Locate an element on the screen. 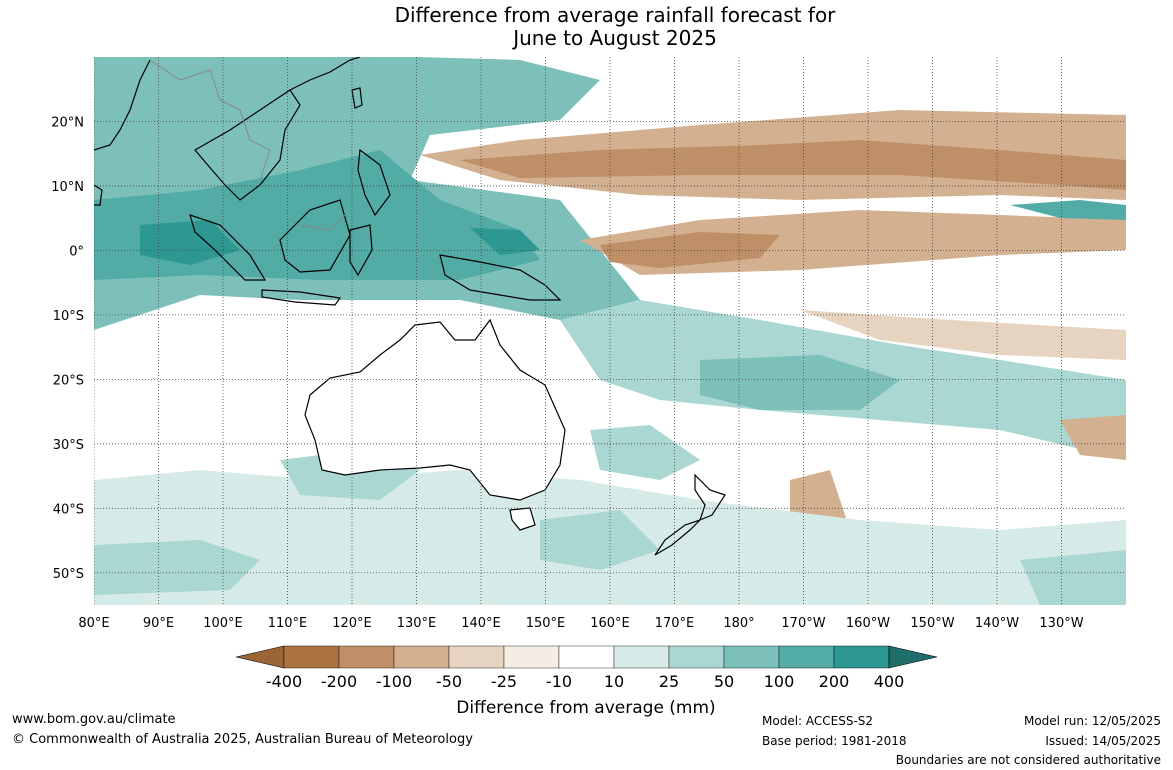 The width and height of the screenshot is (1173, 770). dry-region-southeast-pacific is located at coordinates (963, 335).